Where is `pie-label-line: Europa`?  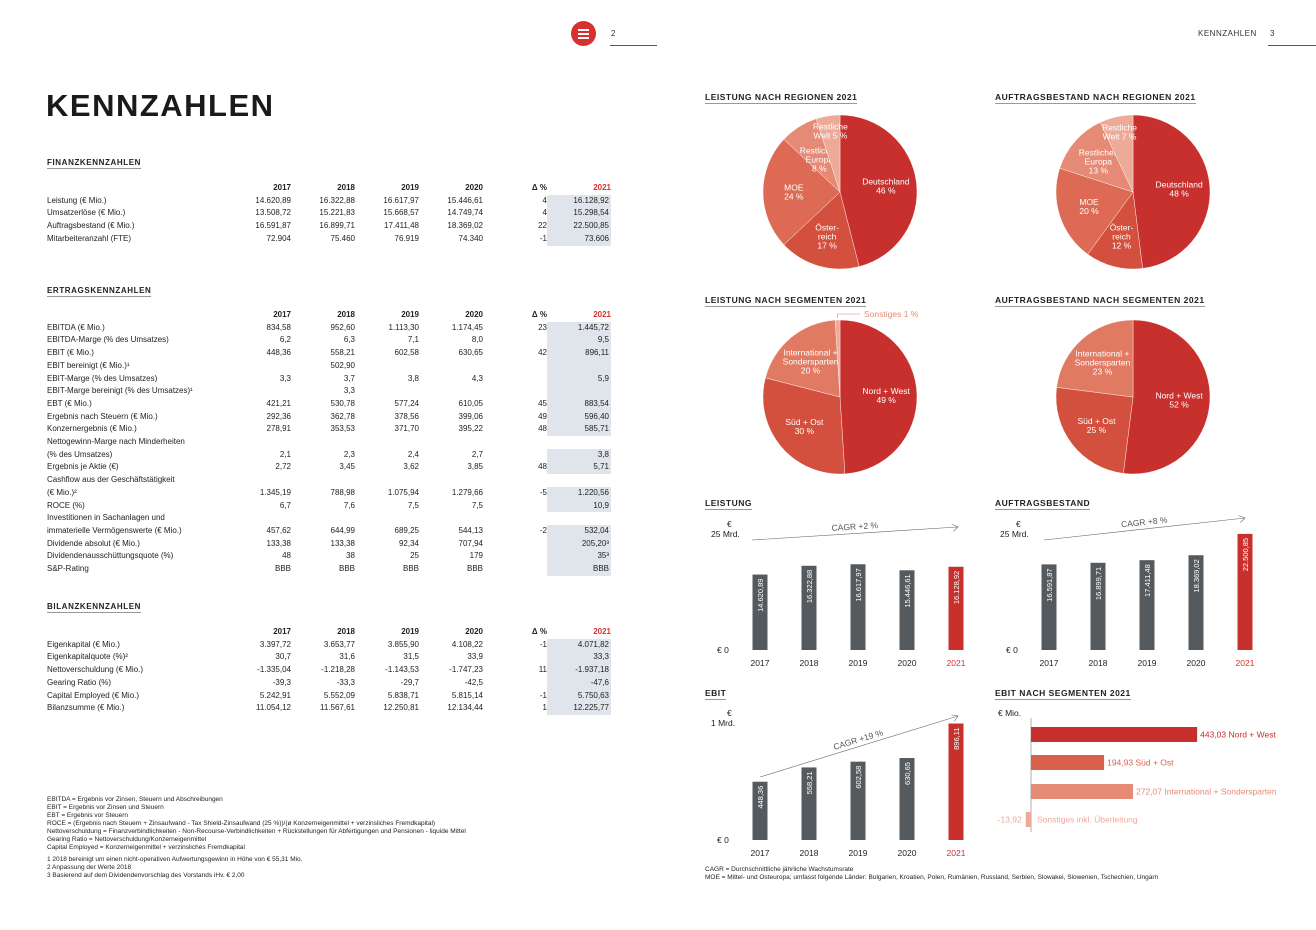
pie-label-line: Europa is located at coordinates (1099, 161).